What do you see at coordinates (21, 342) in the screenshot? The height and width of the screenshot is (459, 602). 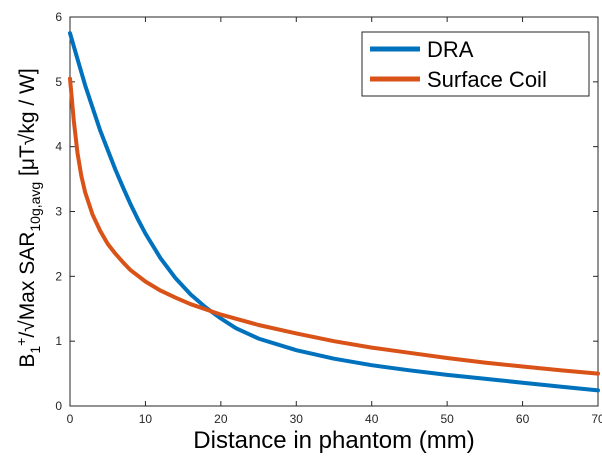 I see `y-axis-title-b-sup: +` at bounding box center [21, 342].